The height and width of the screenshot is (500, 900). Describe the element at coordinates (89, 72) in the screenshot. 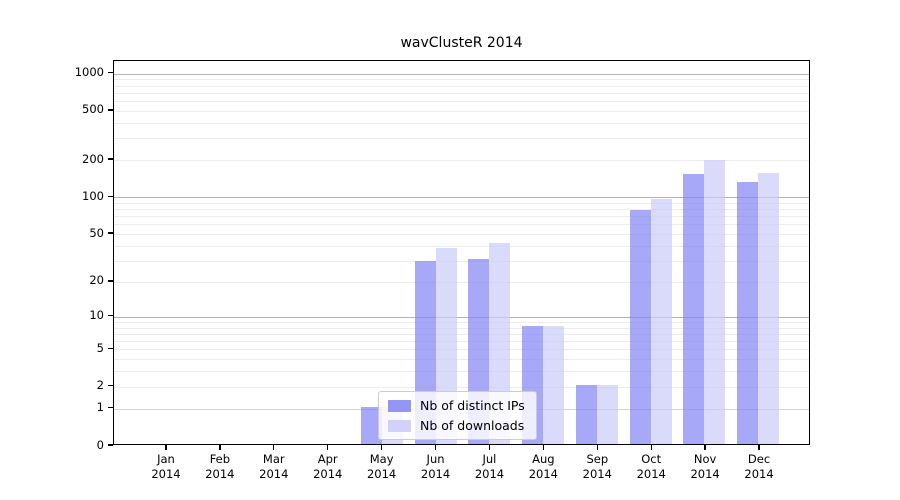

I see `y-tick-label: 1000` at that location.